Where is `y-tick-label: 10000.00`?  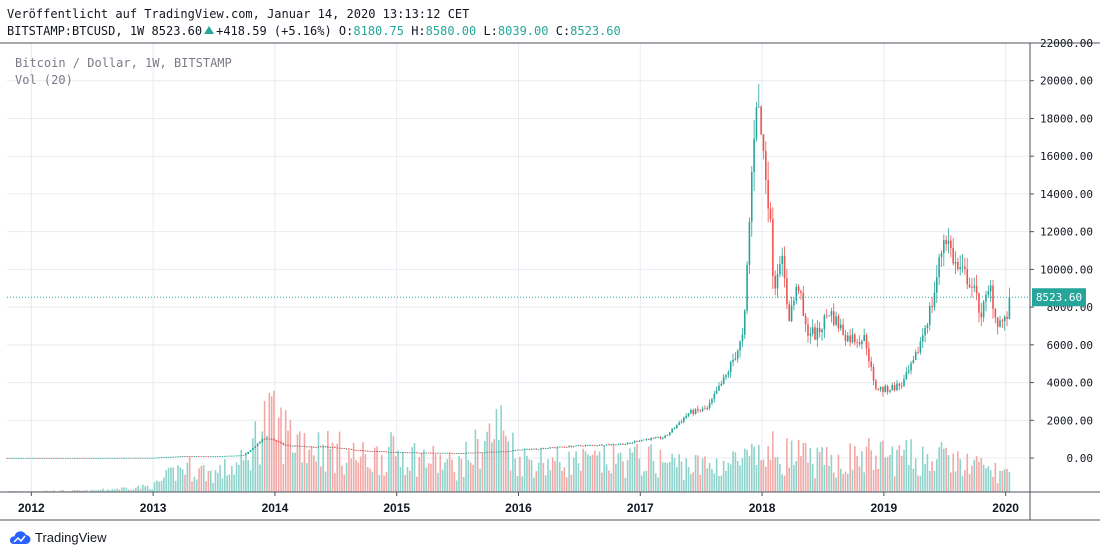 y-tick-label: 10000.00 is located at coordinates (1066, 269).